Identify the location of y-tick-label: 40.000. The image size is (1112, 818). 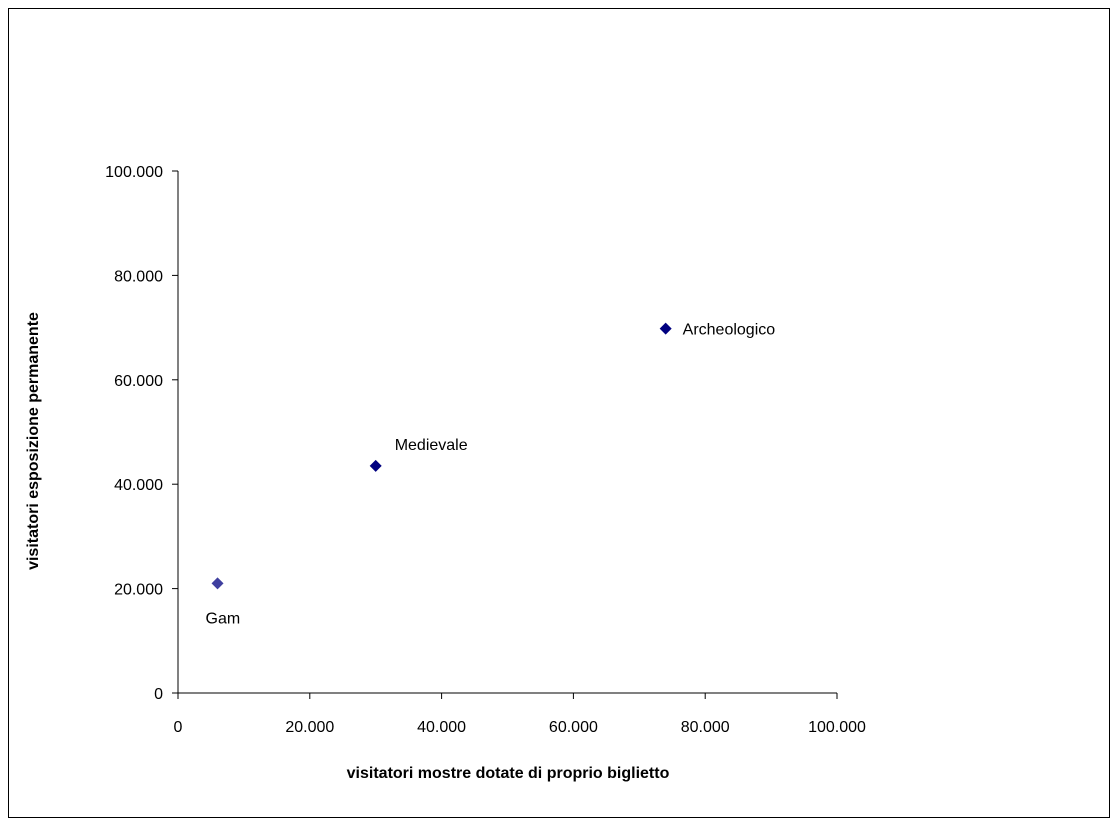
(138, 485).